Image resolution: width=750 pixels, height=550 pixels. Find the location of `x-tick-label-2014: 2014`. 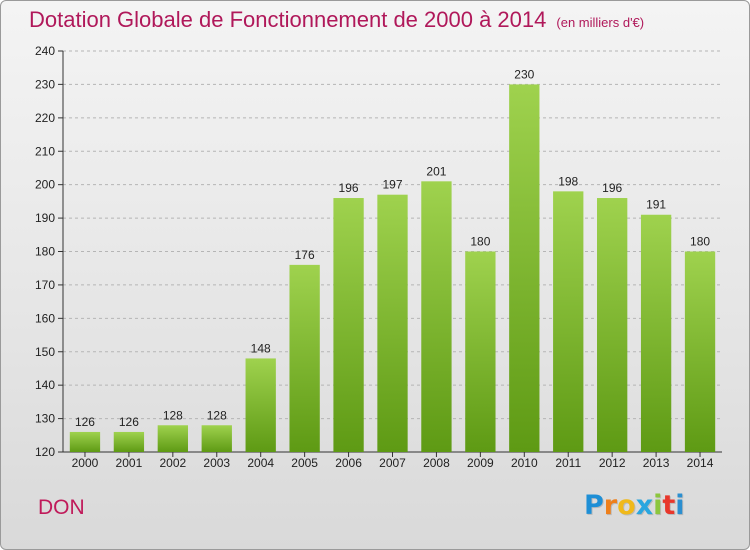

x-tick-label-2014: 2014 is located at coordinates (700, 463).